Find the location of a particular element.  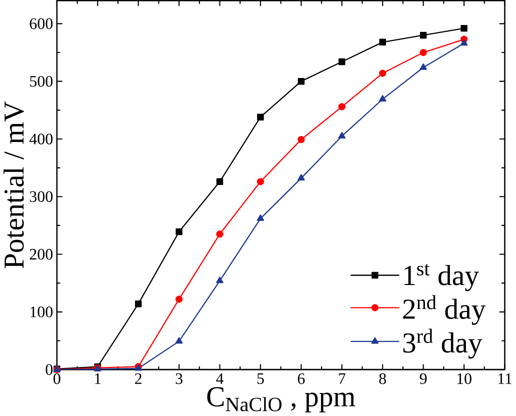

x-tick-label: 1 is located at coordinates (98, 378).